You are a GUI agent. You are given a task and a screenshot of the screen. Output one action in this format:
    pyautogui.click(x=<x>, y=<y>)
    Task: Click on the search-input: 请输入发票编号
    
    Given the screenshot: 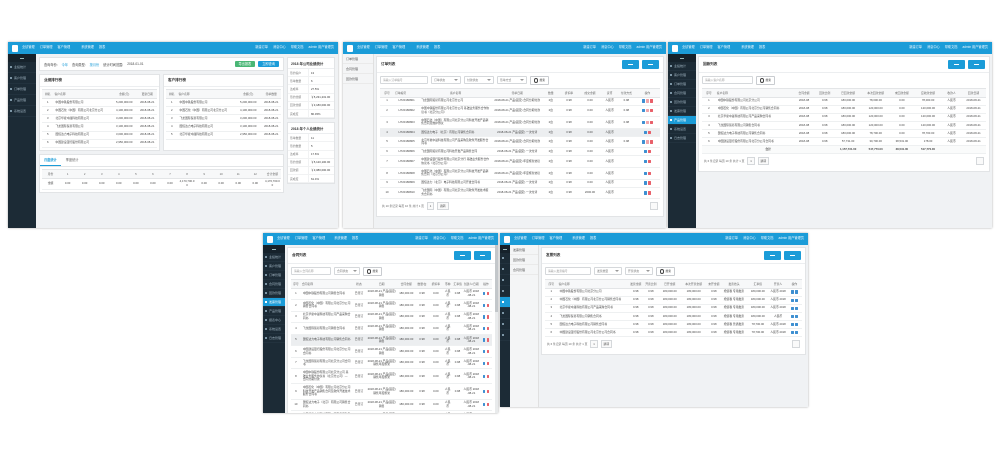 What is the action you would take?
    pyautogui.click(x=568, y=271)
    